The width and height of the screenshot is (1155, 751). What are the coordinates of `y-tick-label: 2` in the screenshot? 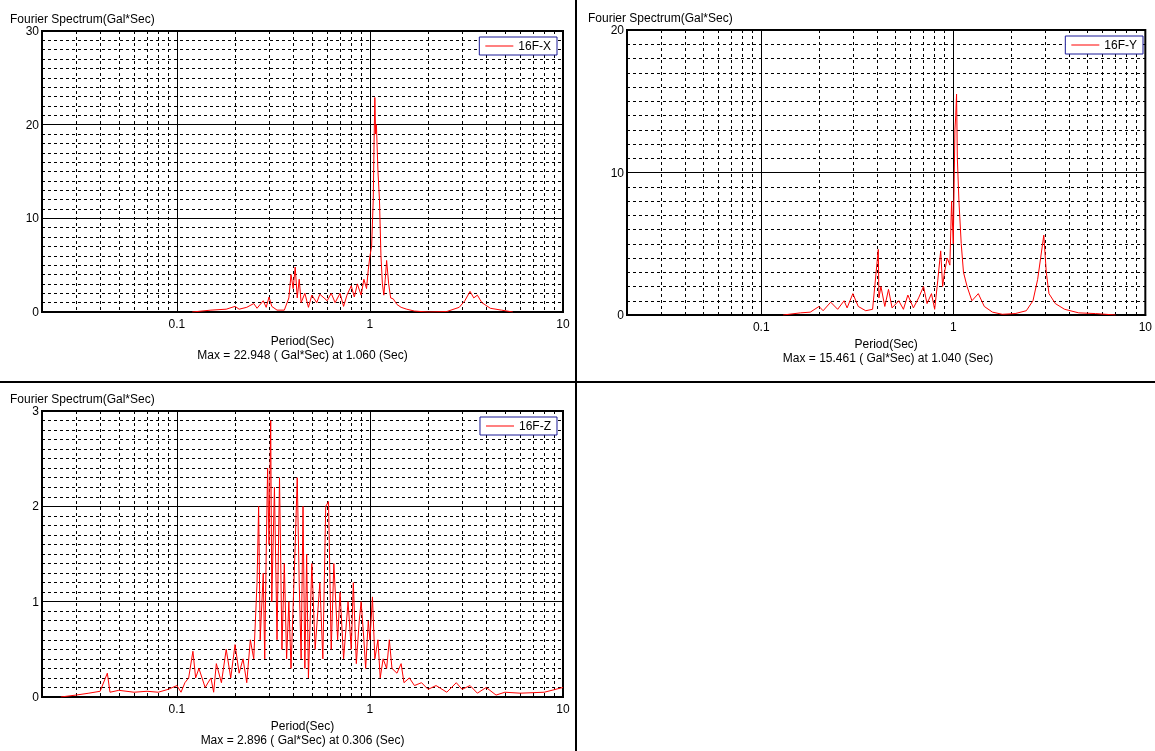 It's located at (36, 506).